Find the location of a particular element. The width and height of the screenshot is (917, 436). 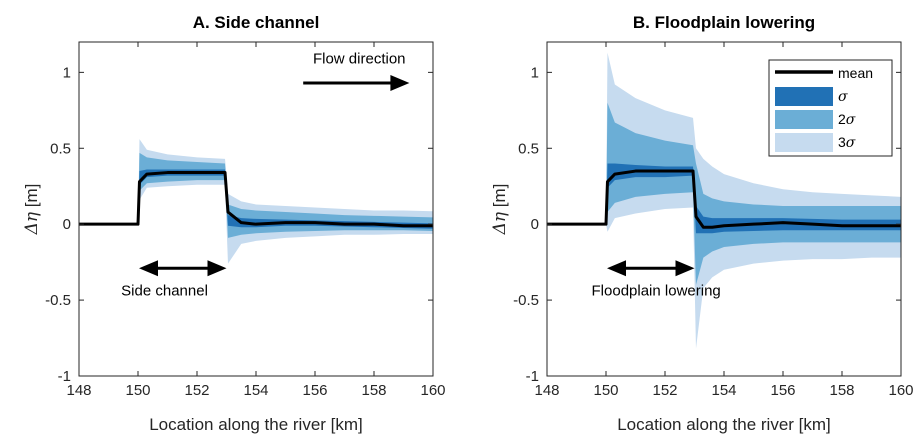

legend-label: 2σ is located at coordinates (847, 119).